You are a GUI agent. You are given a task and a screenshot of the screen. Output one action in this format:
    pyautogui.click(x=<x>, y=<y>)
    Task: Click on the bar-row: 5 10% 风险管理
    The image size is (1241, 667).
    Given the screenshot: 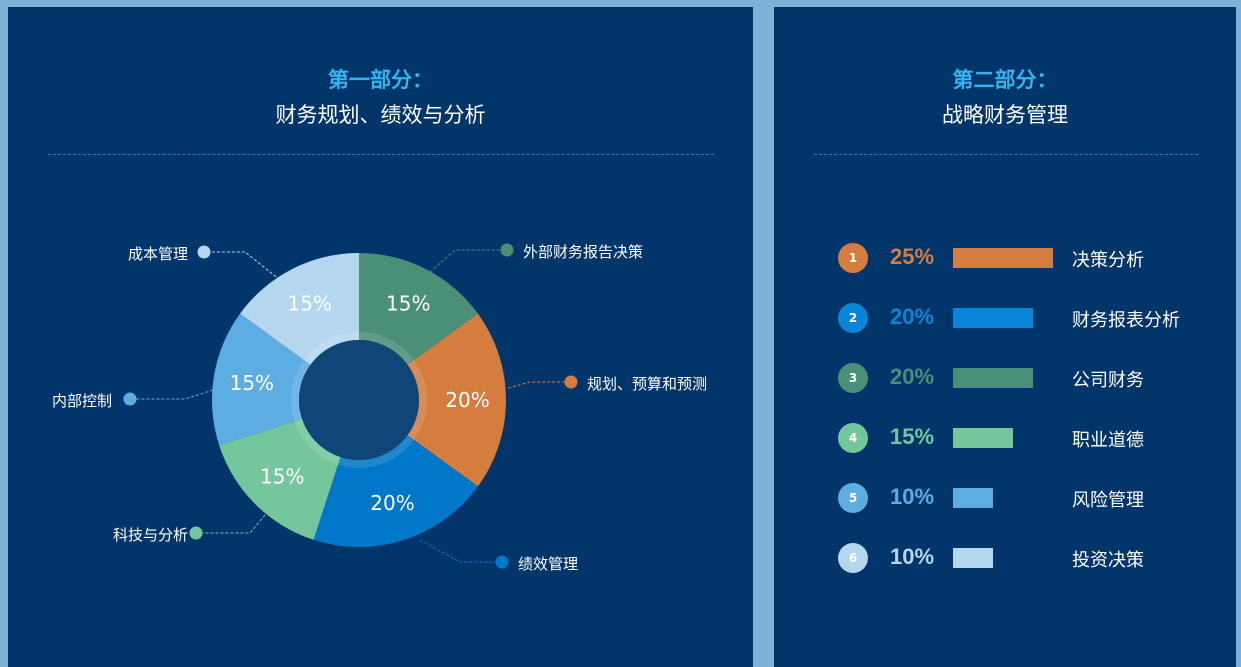 What is the action you would take?
    pyautogui.click(x=1005, y=498)
    